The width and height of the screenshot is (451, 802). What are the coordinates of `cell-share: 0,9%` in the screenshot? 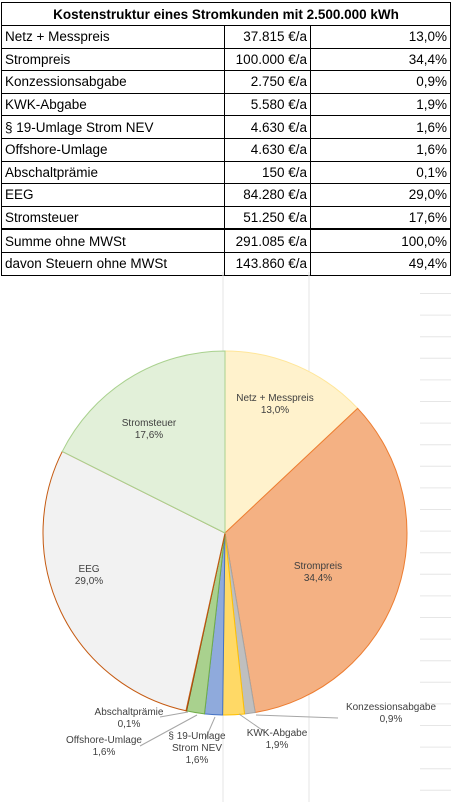 It's located at (380, 82).